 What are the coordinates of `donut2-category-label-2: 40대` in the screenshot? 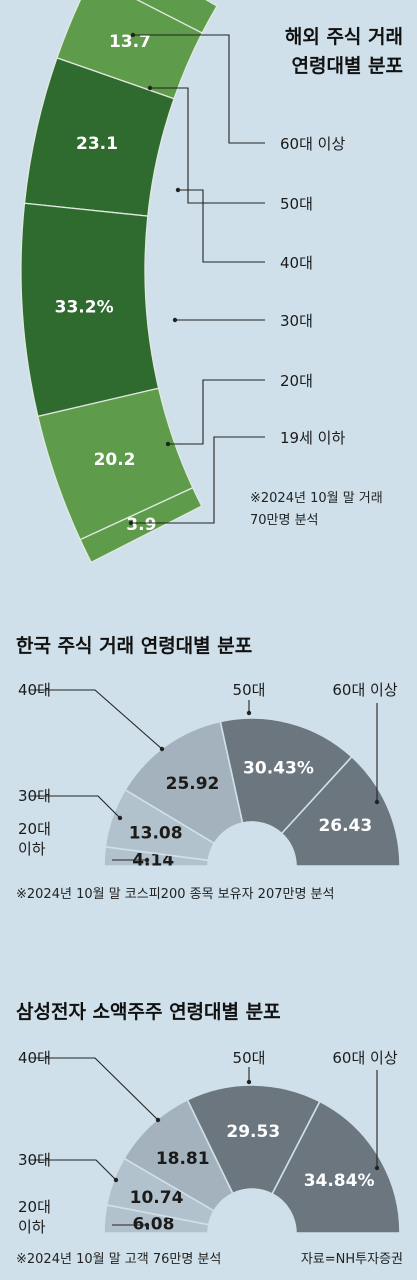 It's located at (34, 1058).